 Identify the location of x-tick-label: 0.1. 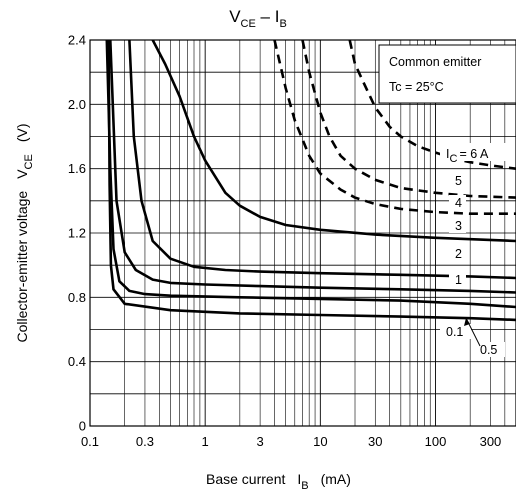
(90, 441).